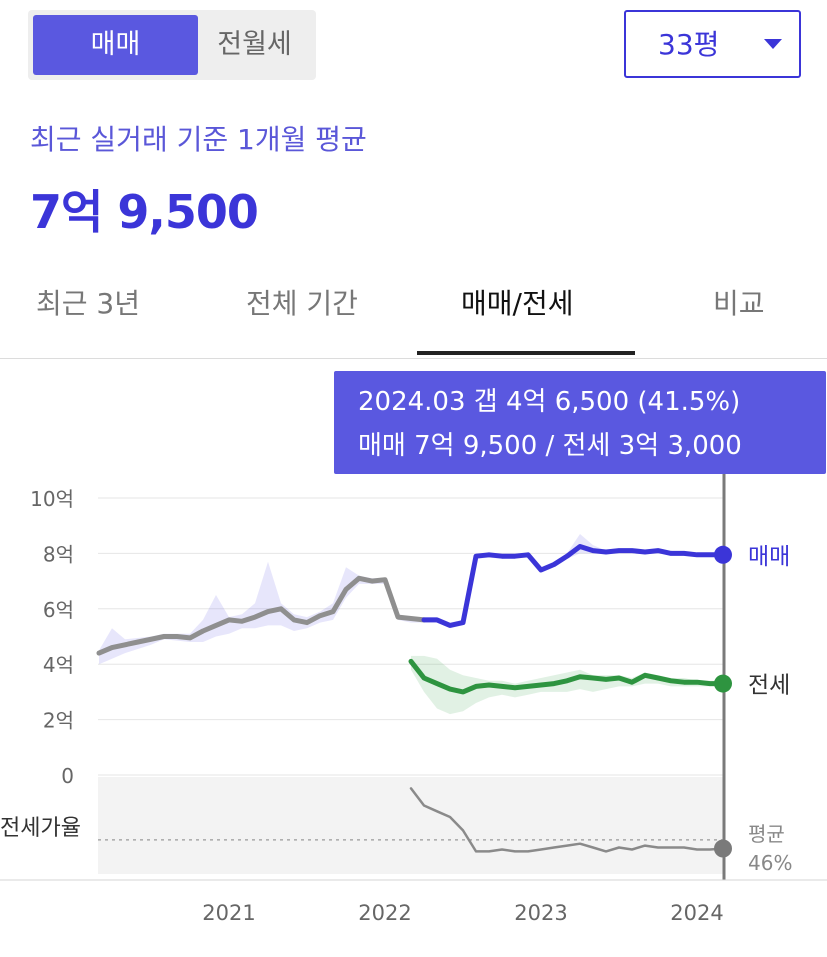  I want to click on tab-recent-3y: 최근 3년, so click(88, 303).